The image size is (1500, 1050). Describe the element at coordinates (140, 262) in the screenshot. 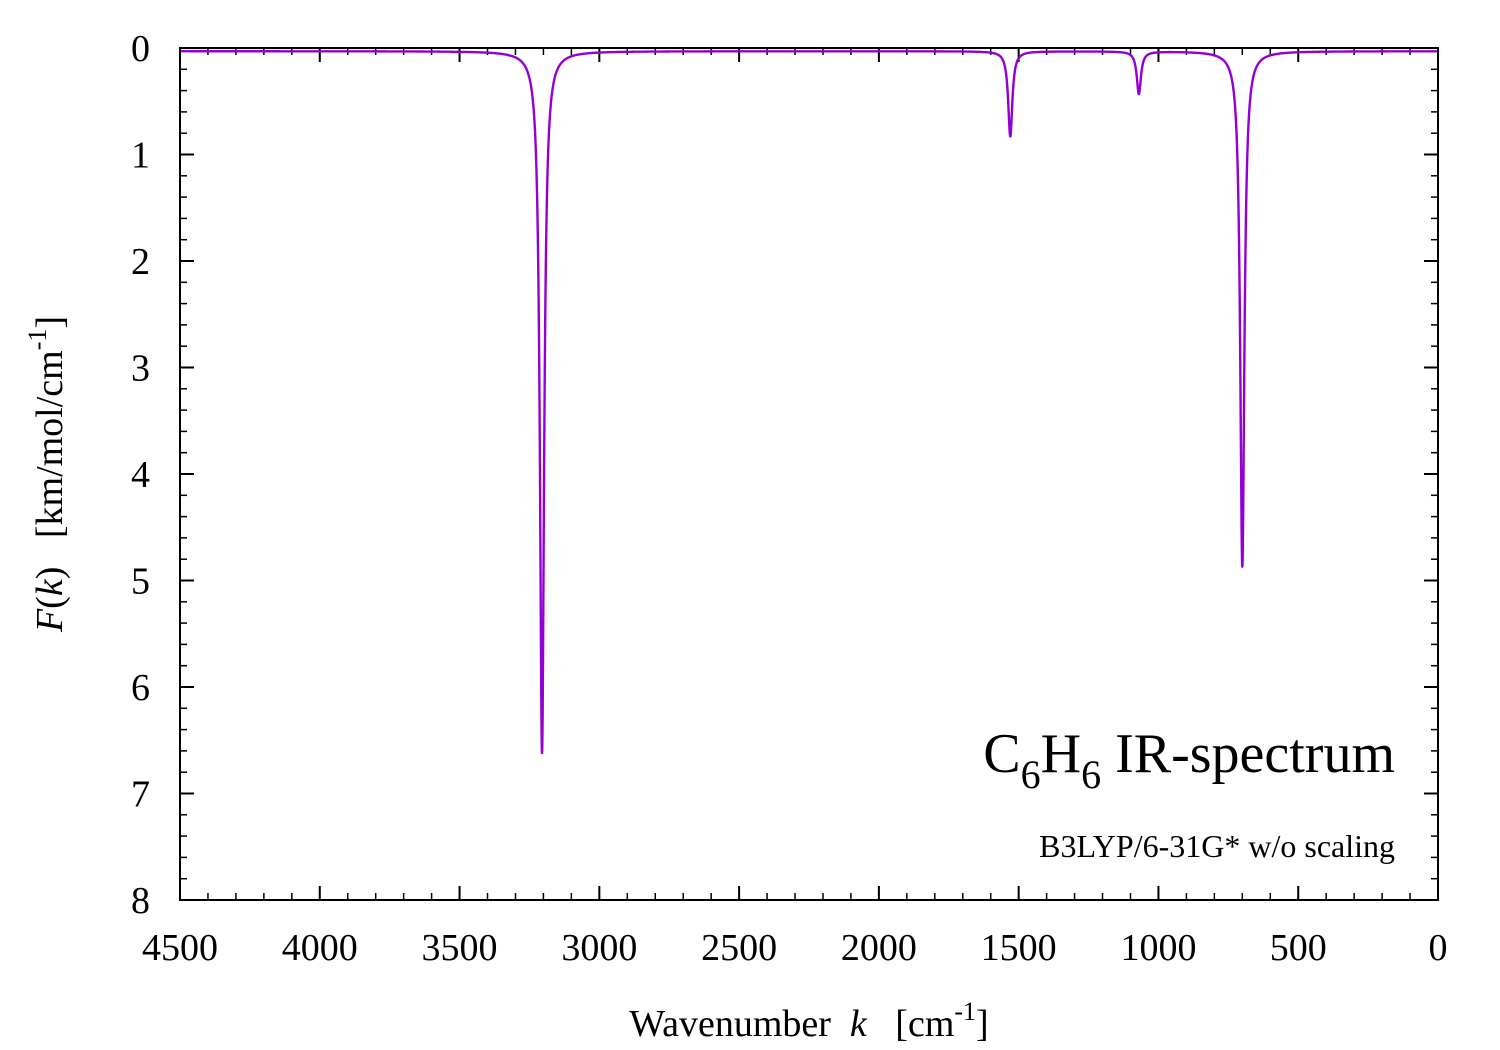

I see `y-tick-label: 2` at that location.